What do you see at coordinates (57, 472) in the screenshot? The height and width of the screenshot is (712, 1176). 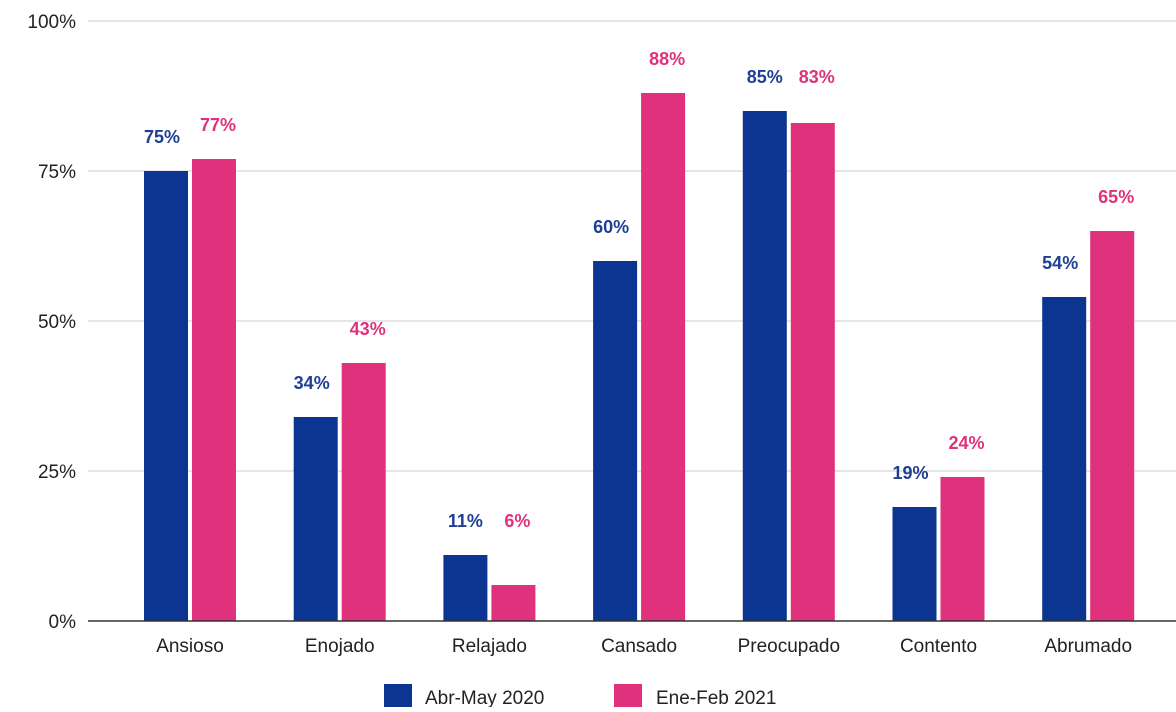 I see `y-tick-label-25: 25%` at bounding box center [57, 472].